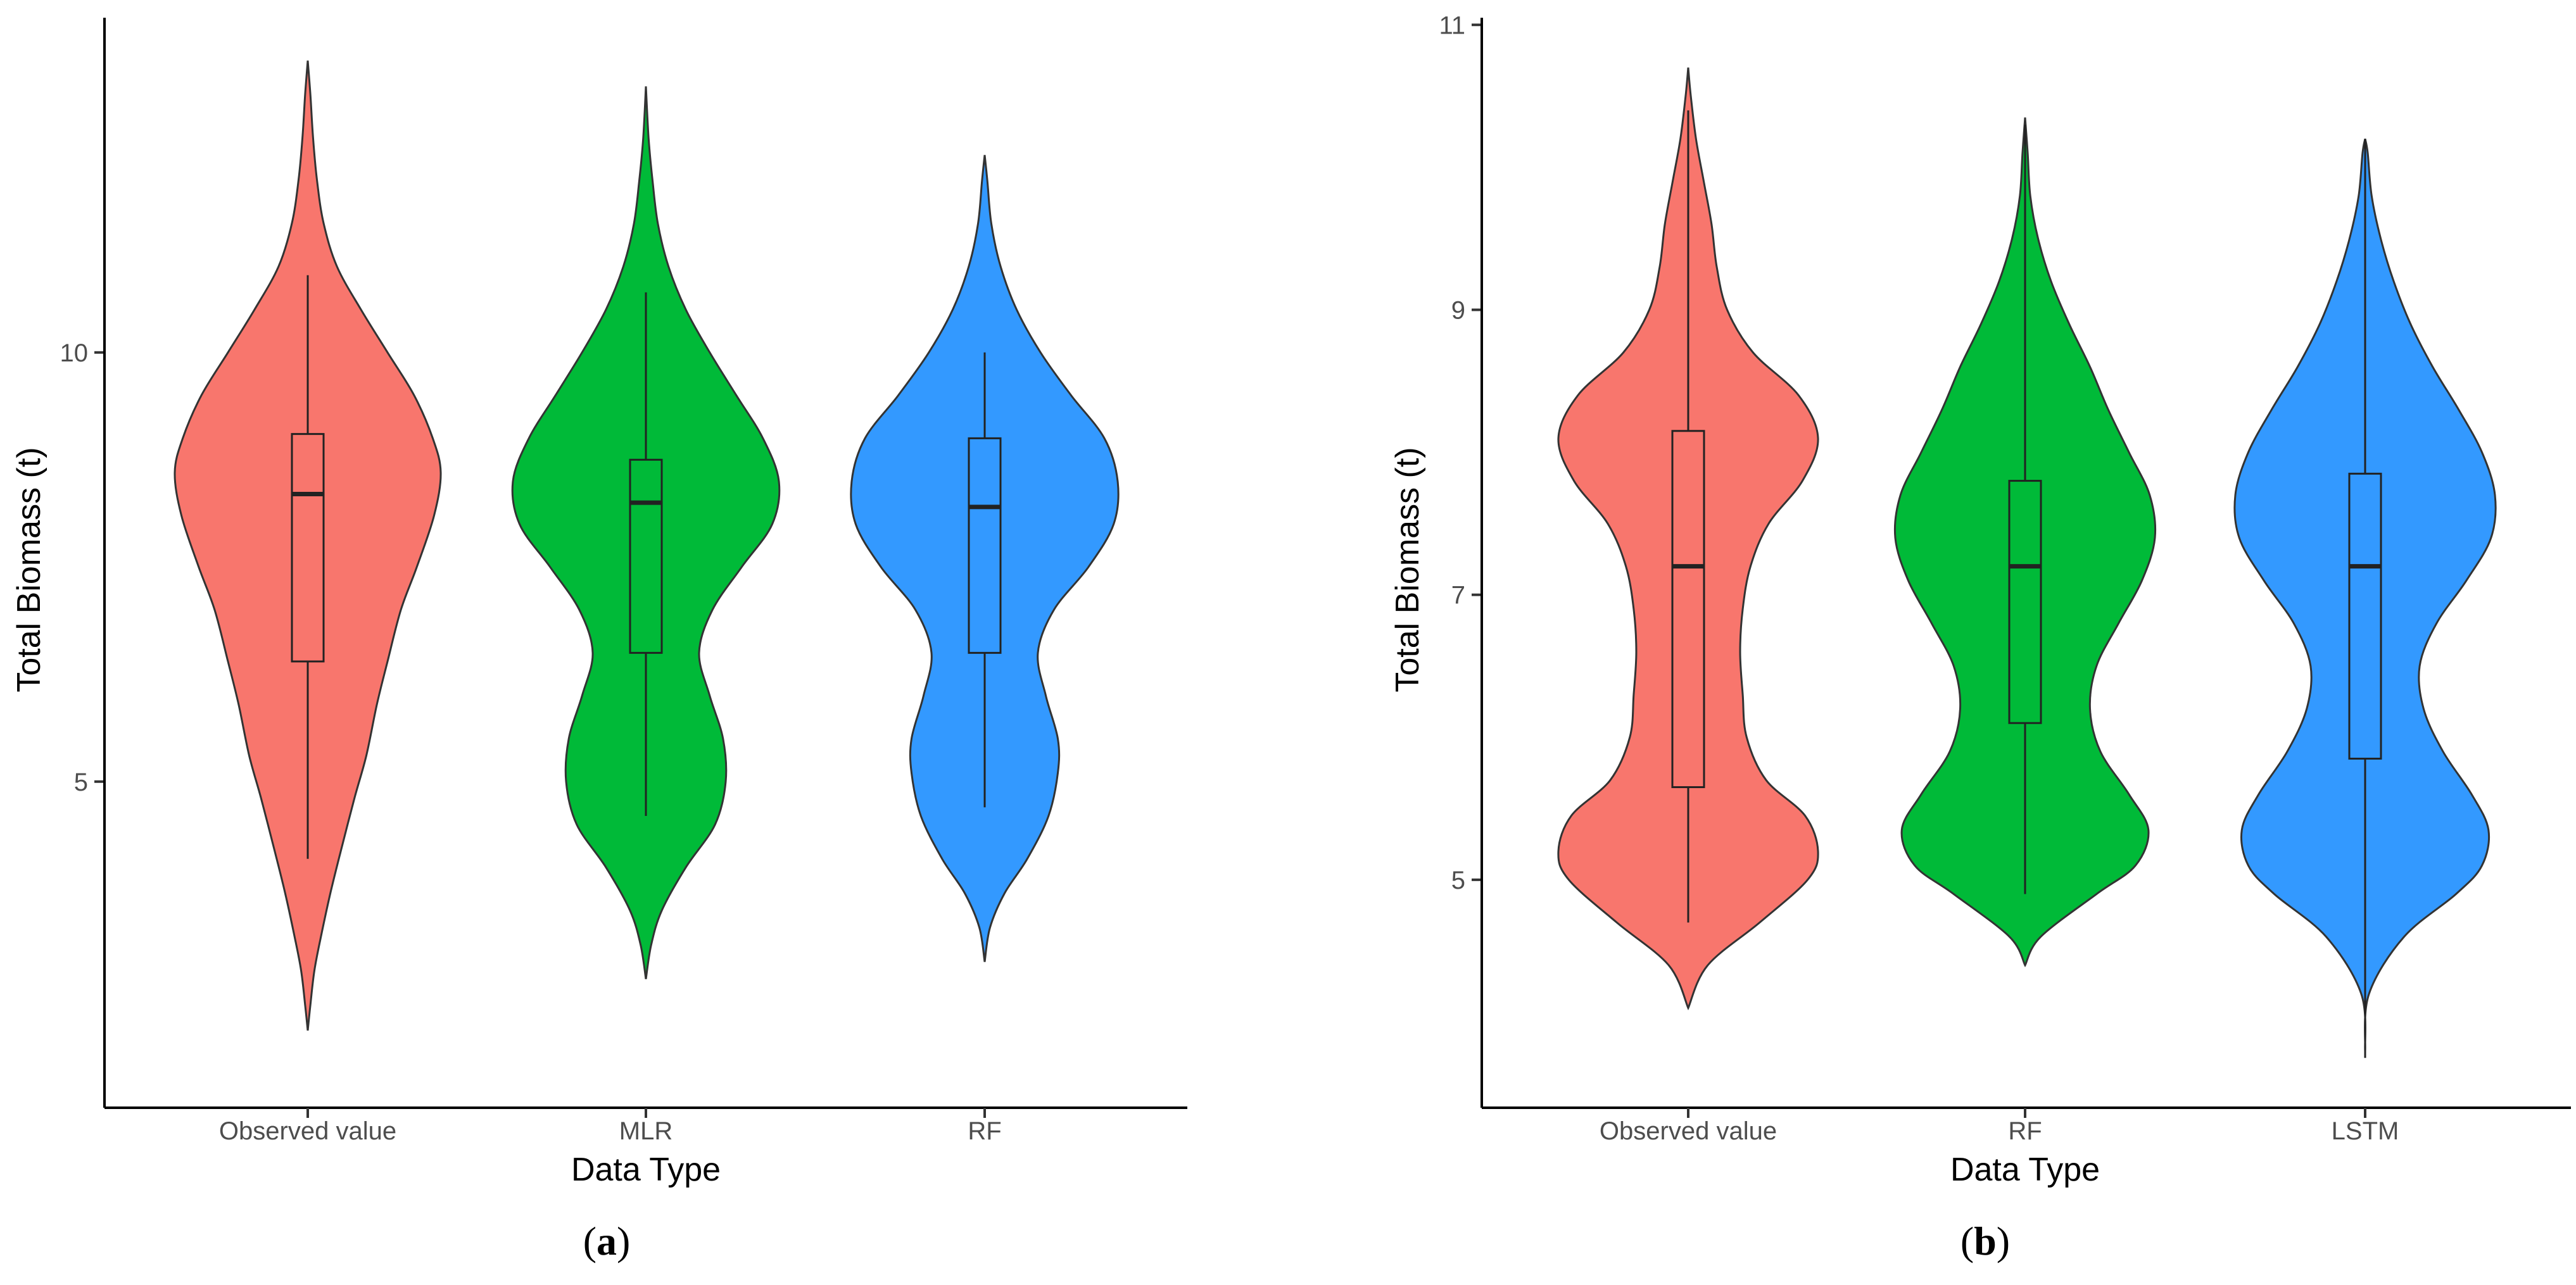 The height and width of the screenshot is (1285, 2576). I want to click on panel-a-yticks: 5 10, so click(82, 567).